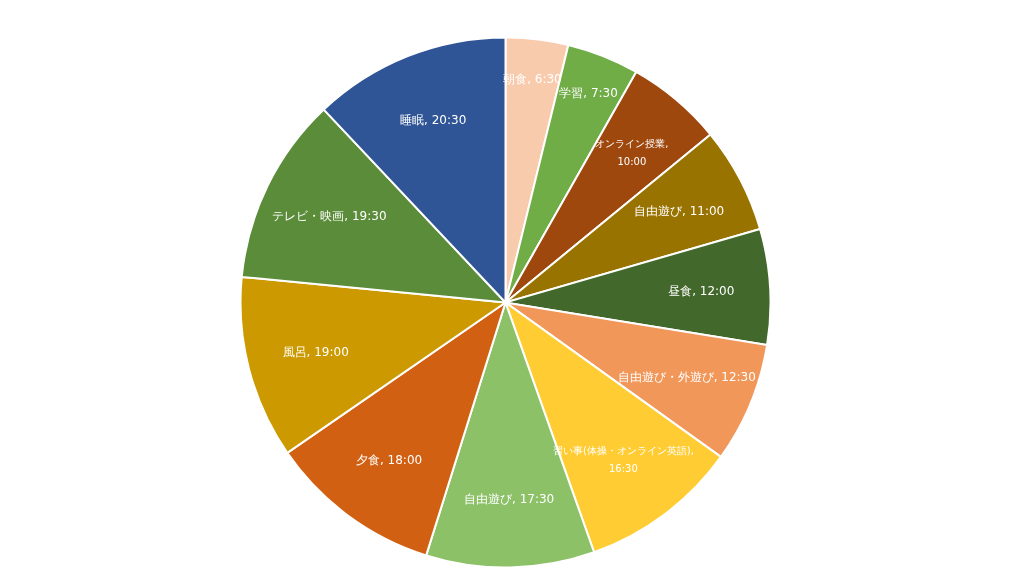 This screenshot has height=576, width=1024. Describe the element at coordinates (686, 377) in the screenshot. I see `slice-label: 自由遊び・外遊び, 12:30` at that location.